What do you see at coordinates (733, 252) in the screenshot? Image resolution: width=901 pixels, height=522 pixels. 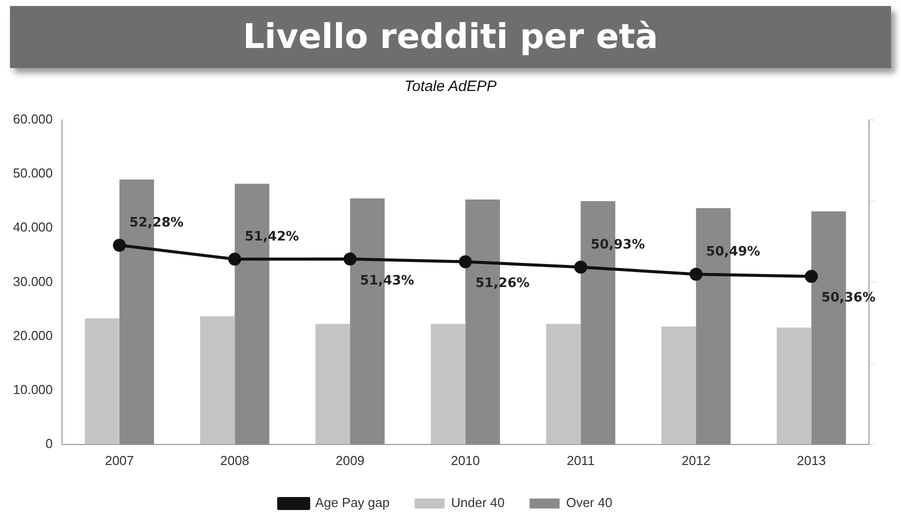 I see `data-label: 50,49%` at bounding box center [733, 252].